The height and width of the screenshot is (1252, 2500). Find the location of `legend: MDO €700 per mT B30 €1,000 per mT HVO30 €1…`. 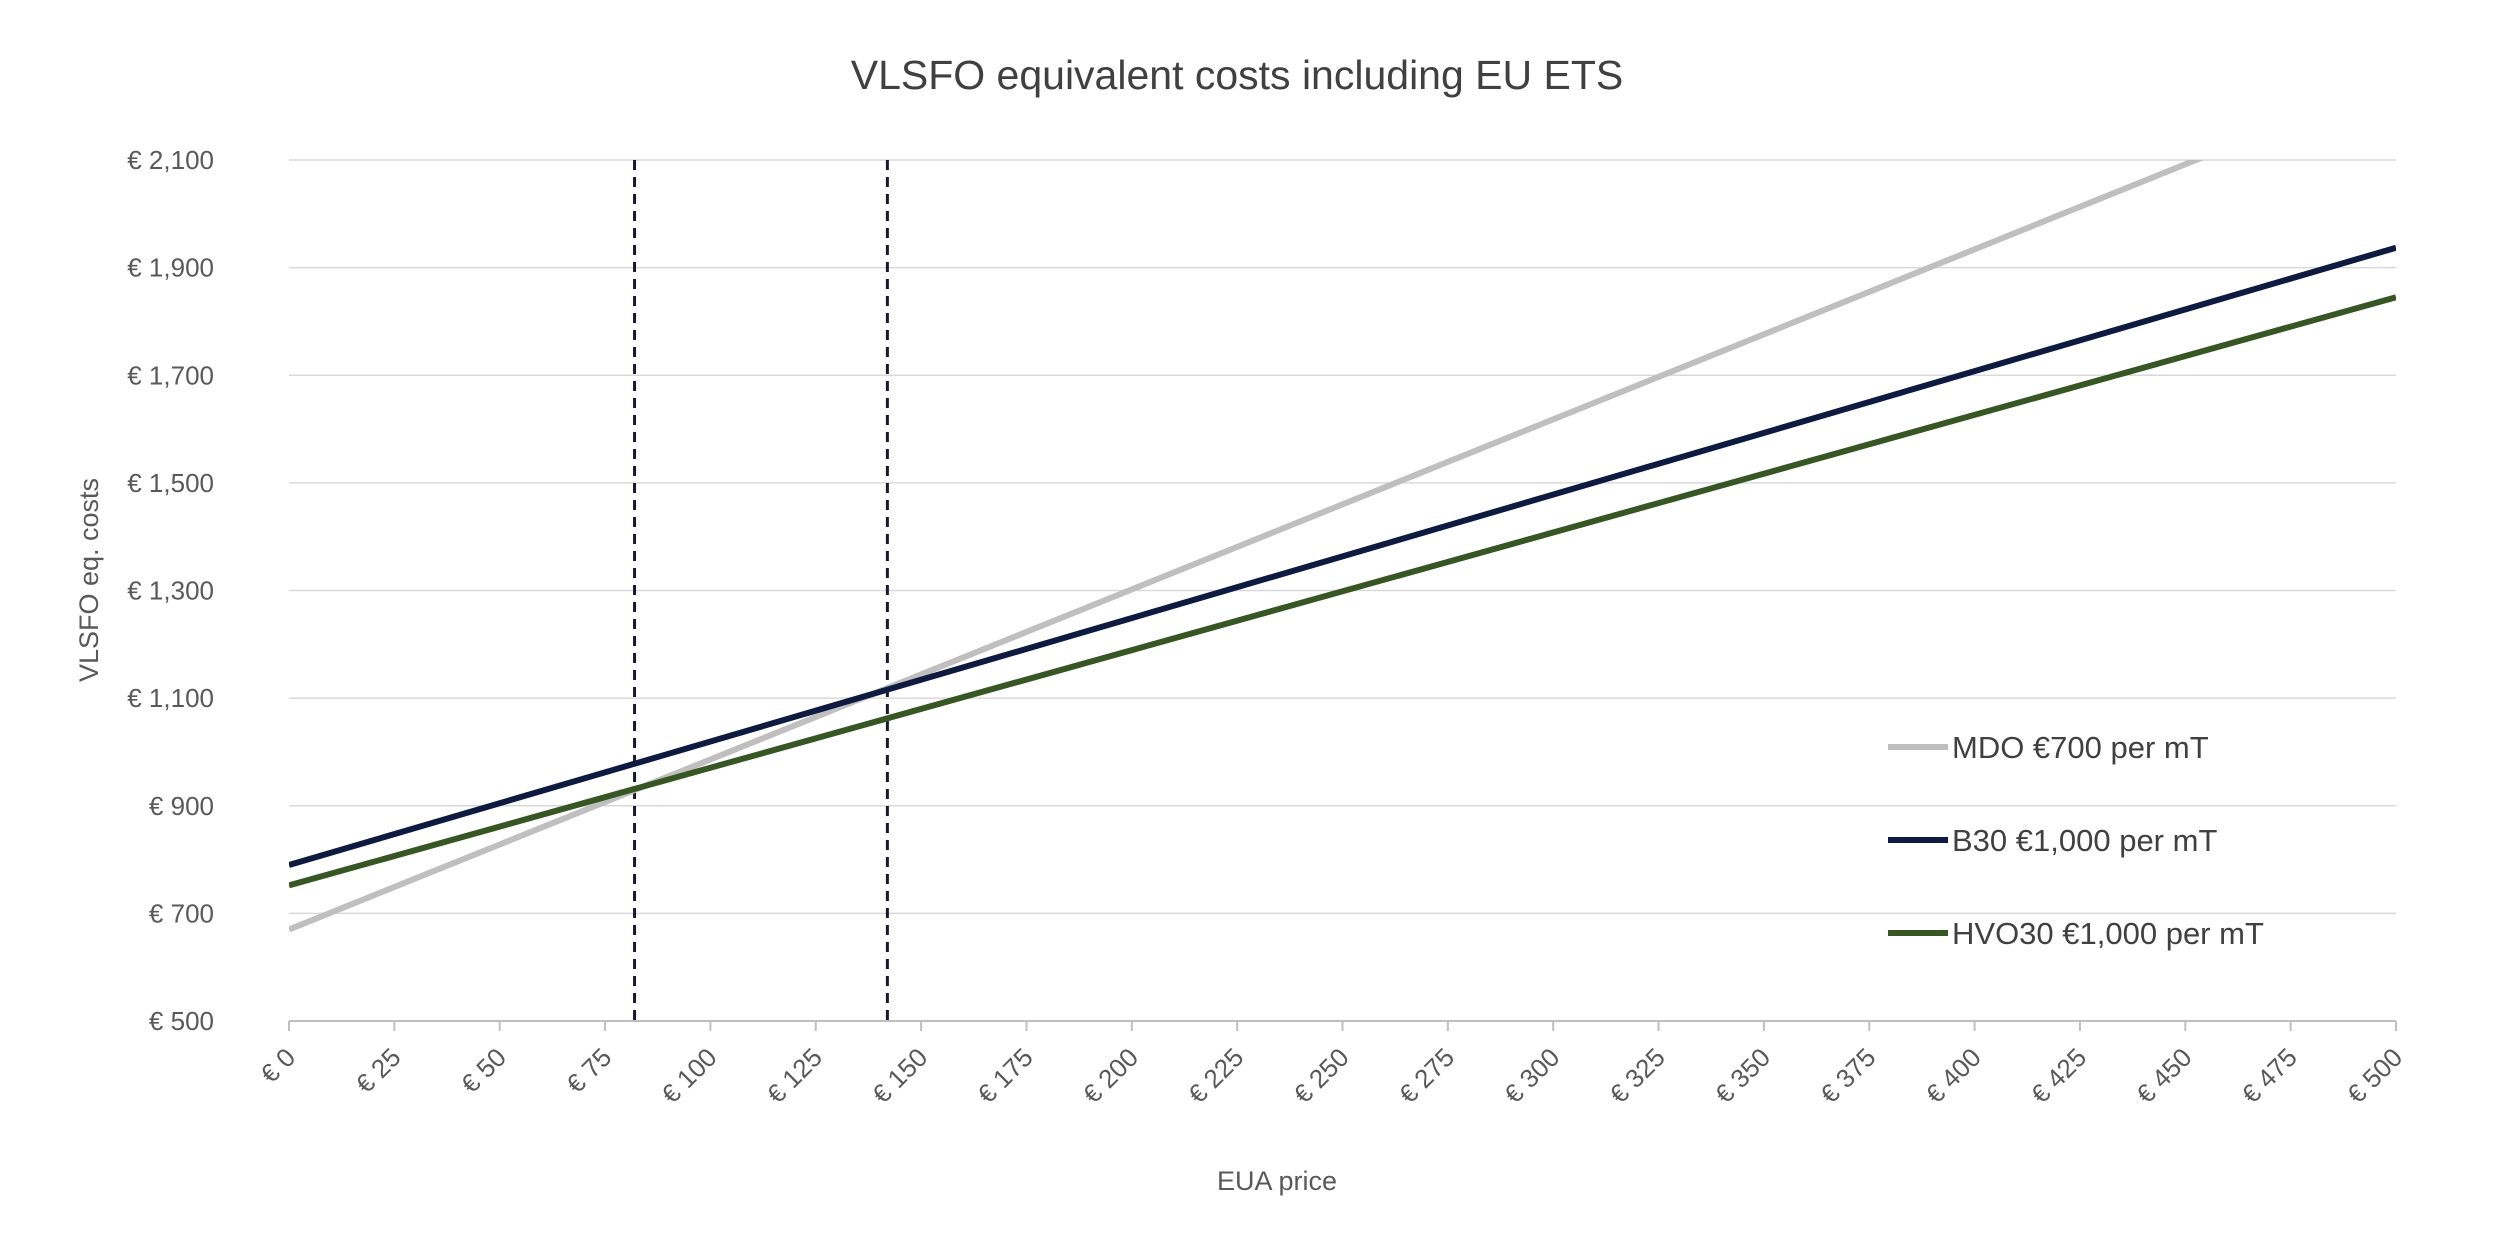

legend: MDO €700 per mT B30 €1,000 per mT HVO30 €1… is located at coordinates (2076, 840).